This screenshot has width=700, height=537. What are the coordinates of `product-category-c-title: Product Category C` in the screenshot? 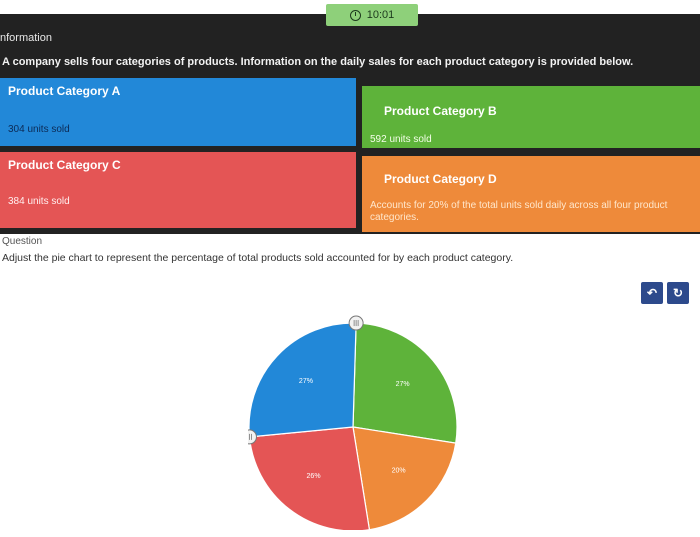 It's located at (64, 165).